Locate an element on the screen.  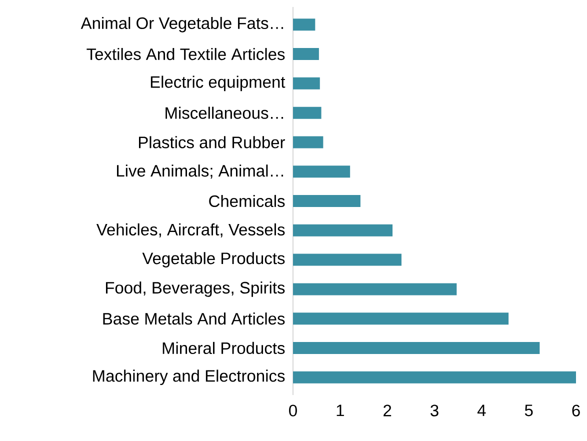
y-tick-label: Vegetable Products is located at coordinates (213, 260).